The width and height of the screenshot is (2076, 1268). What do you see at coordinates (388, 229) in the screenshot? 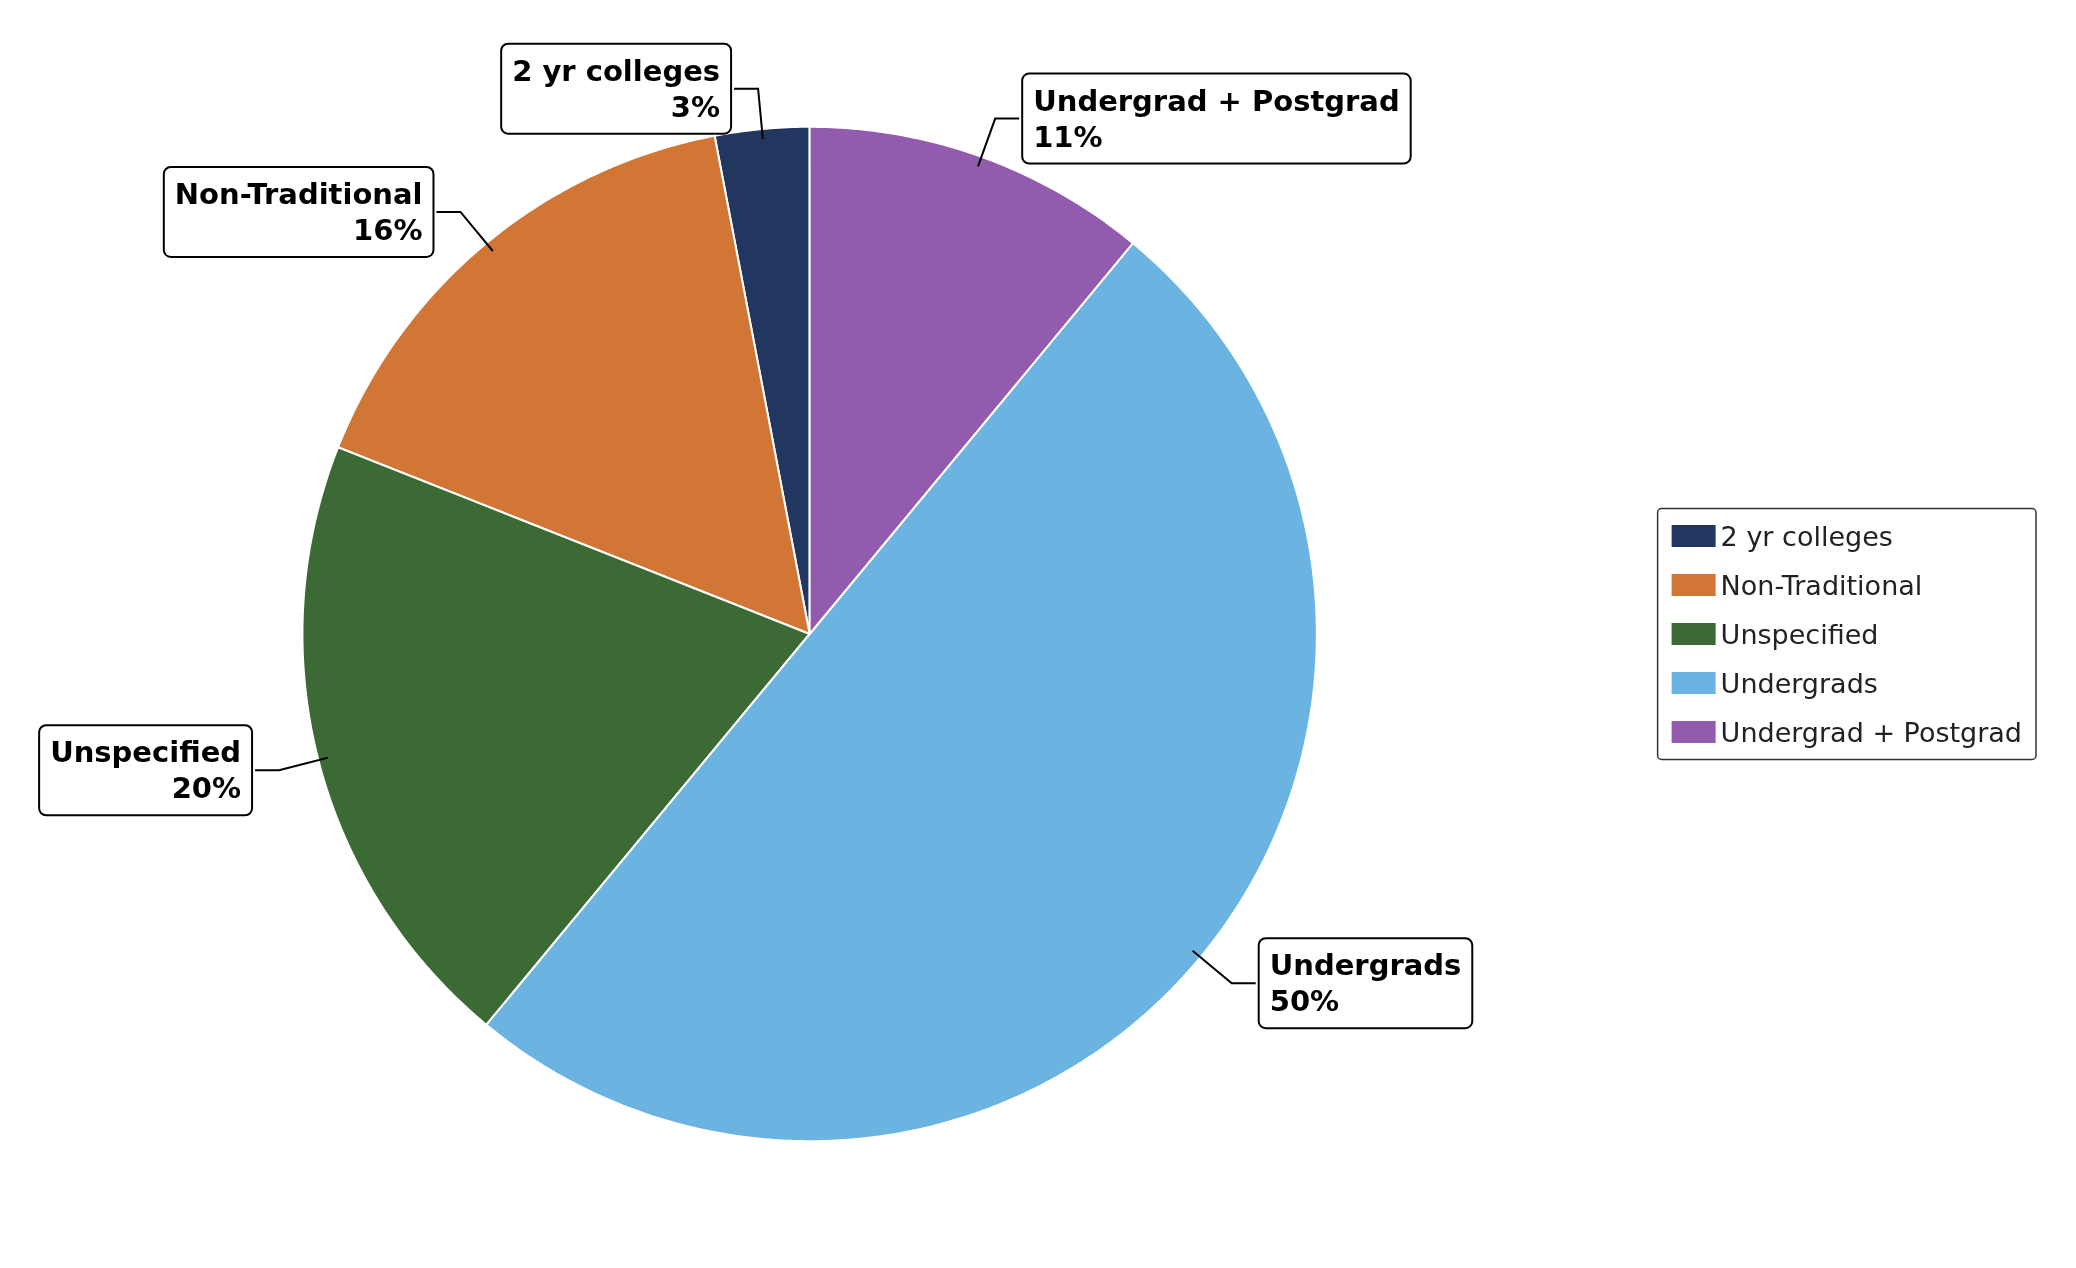
I see `data-label: 16%` at bounding box center [388, 229].